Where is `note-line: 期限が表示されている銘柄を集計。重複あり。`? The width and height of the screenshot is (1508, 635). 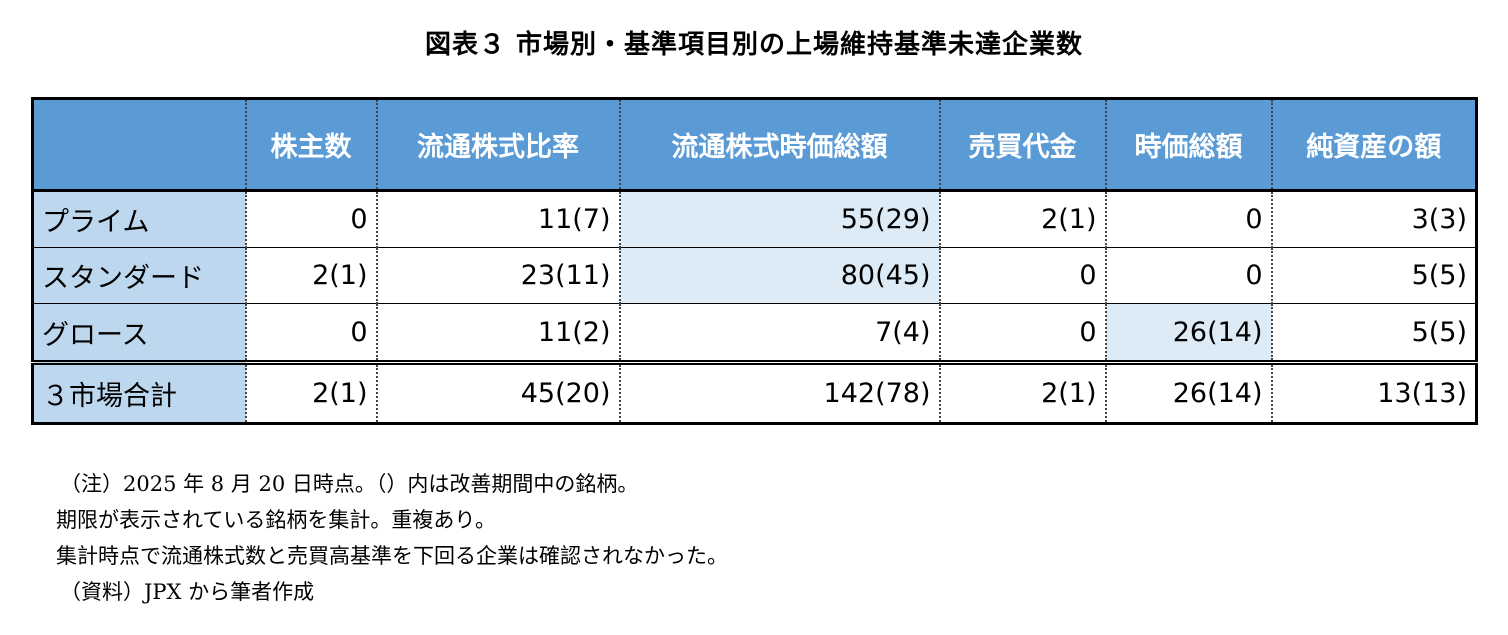
note-line: 期限が表示されている銘柄を集計。重複あり。 is located at coordinates (276, 520).